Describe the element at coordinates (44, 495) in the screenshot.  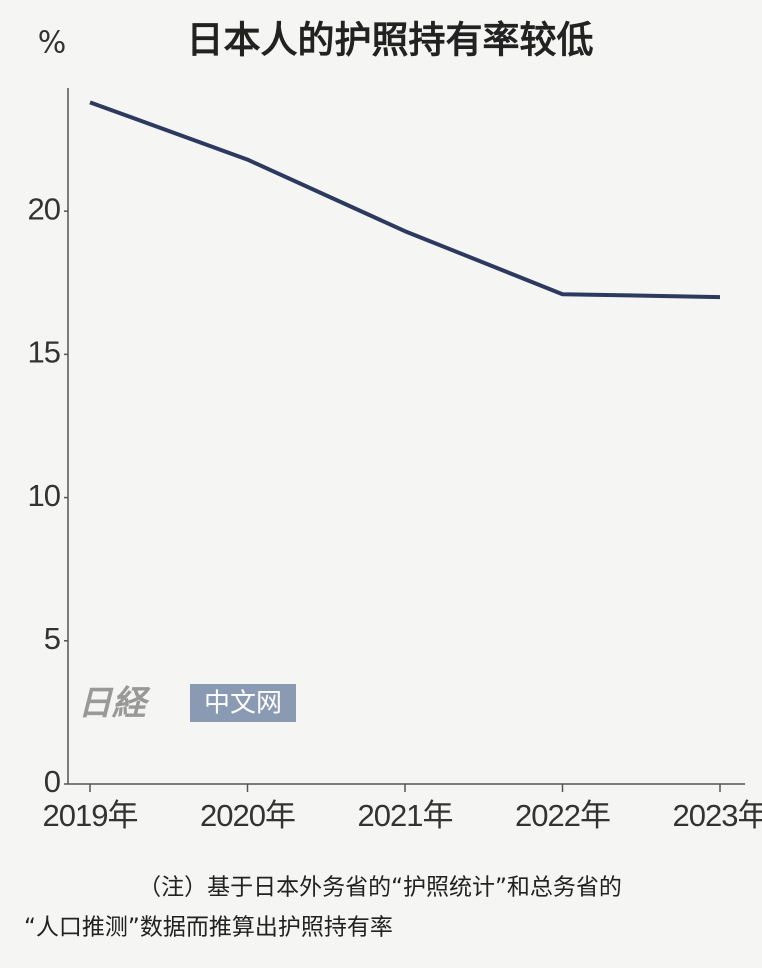
I see `y-tick-label: 10` at that location.